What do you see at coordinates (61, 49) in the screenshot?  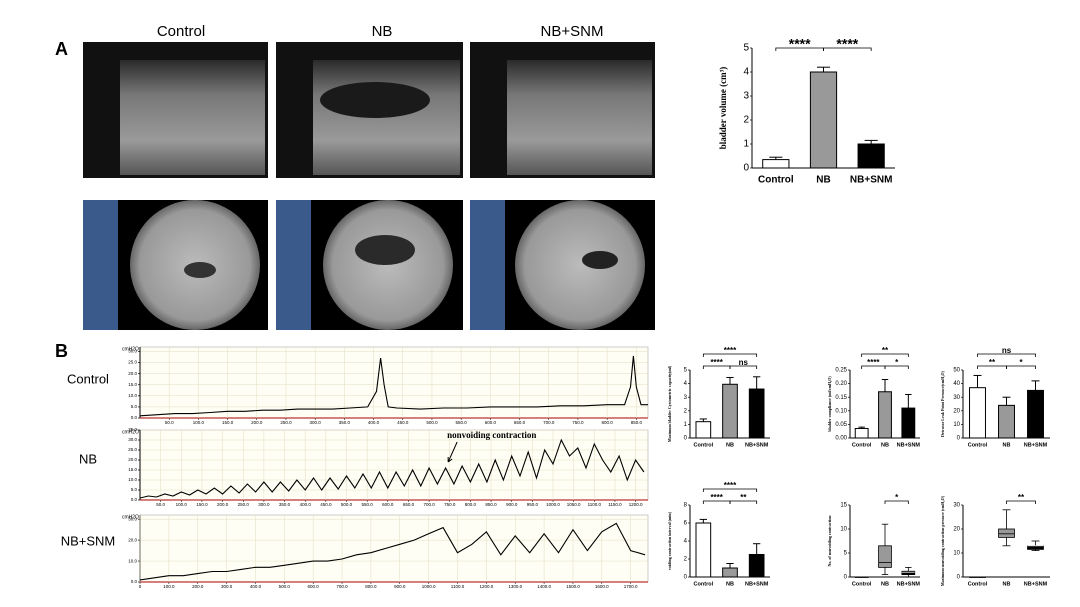 I see `panel-label: A` at bounding box center [61, 49].